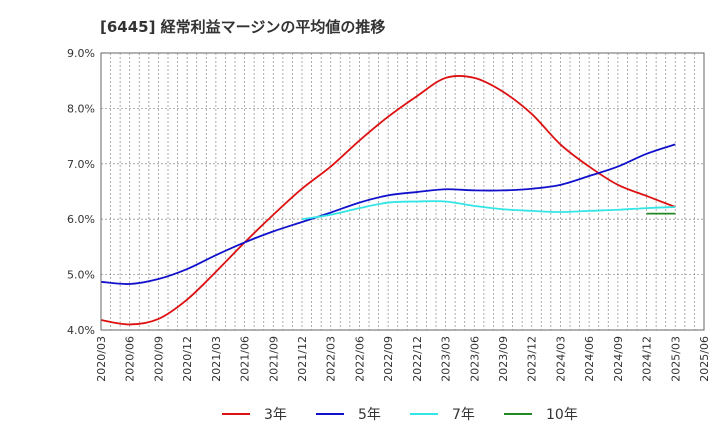 This screenshot has height=440, width=720. I want to click on x-tick-label: 2020/09, so click(158, 359).